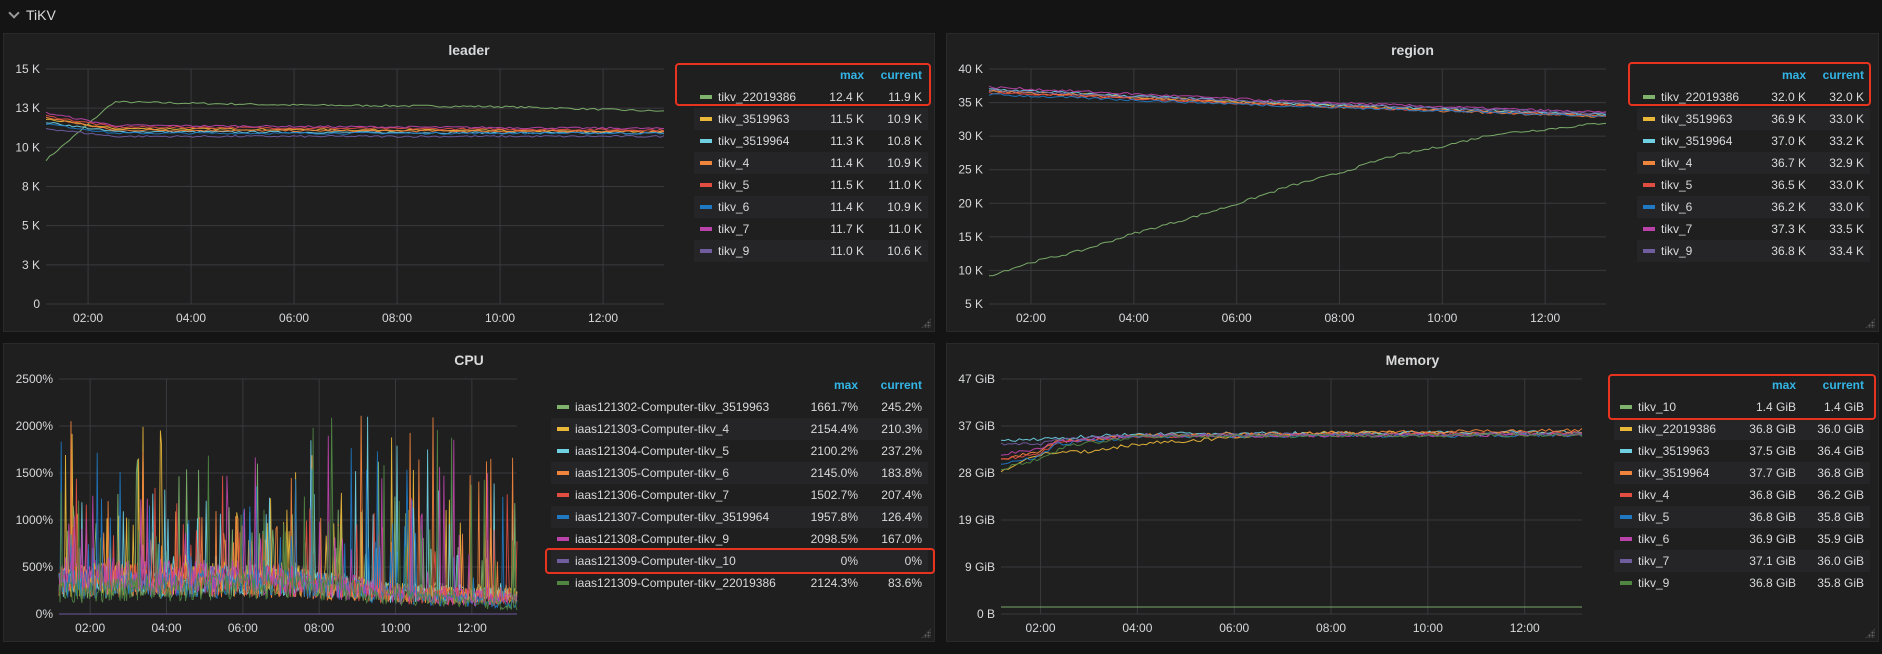 This screenshot has height=654, width=1882. Describe the element at coordinates (1753, 119) in the screenshot. I see `legend-item: tikv_3519963 36.9 K 33.0 K` at that location.